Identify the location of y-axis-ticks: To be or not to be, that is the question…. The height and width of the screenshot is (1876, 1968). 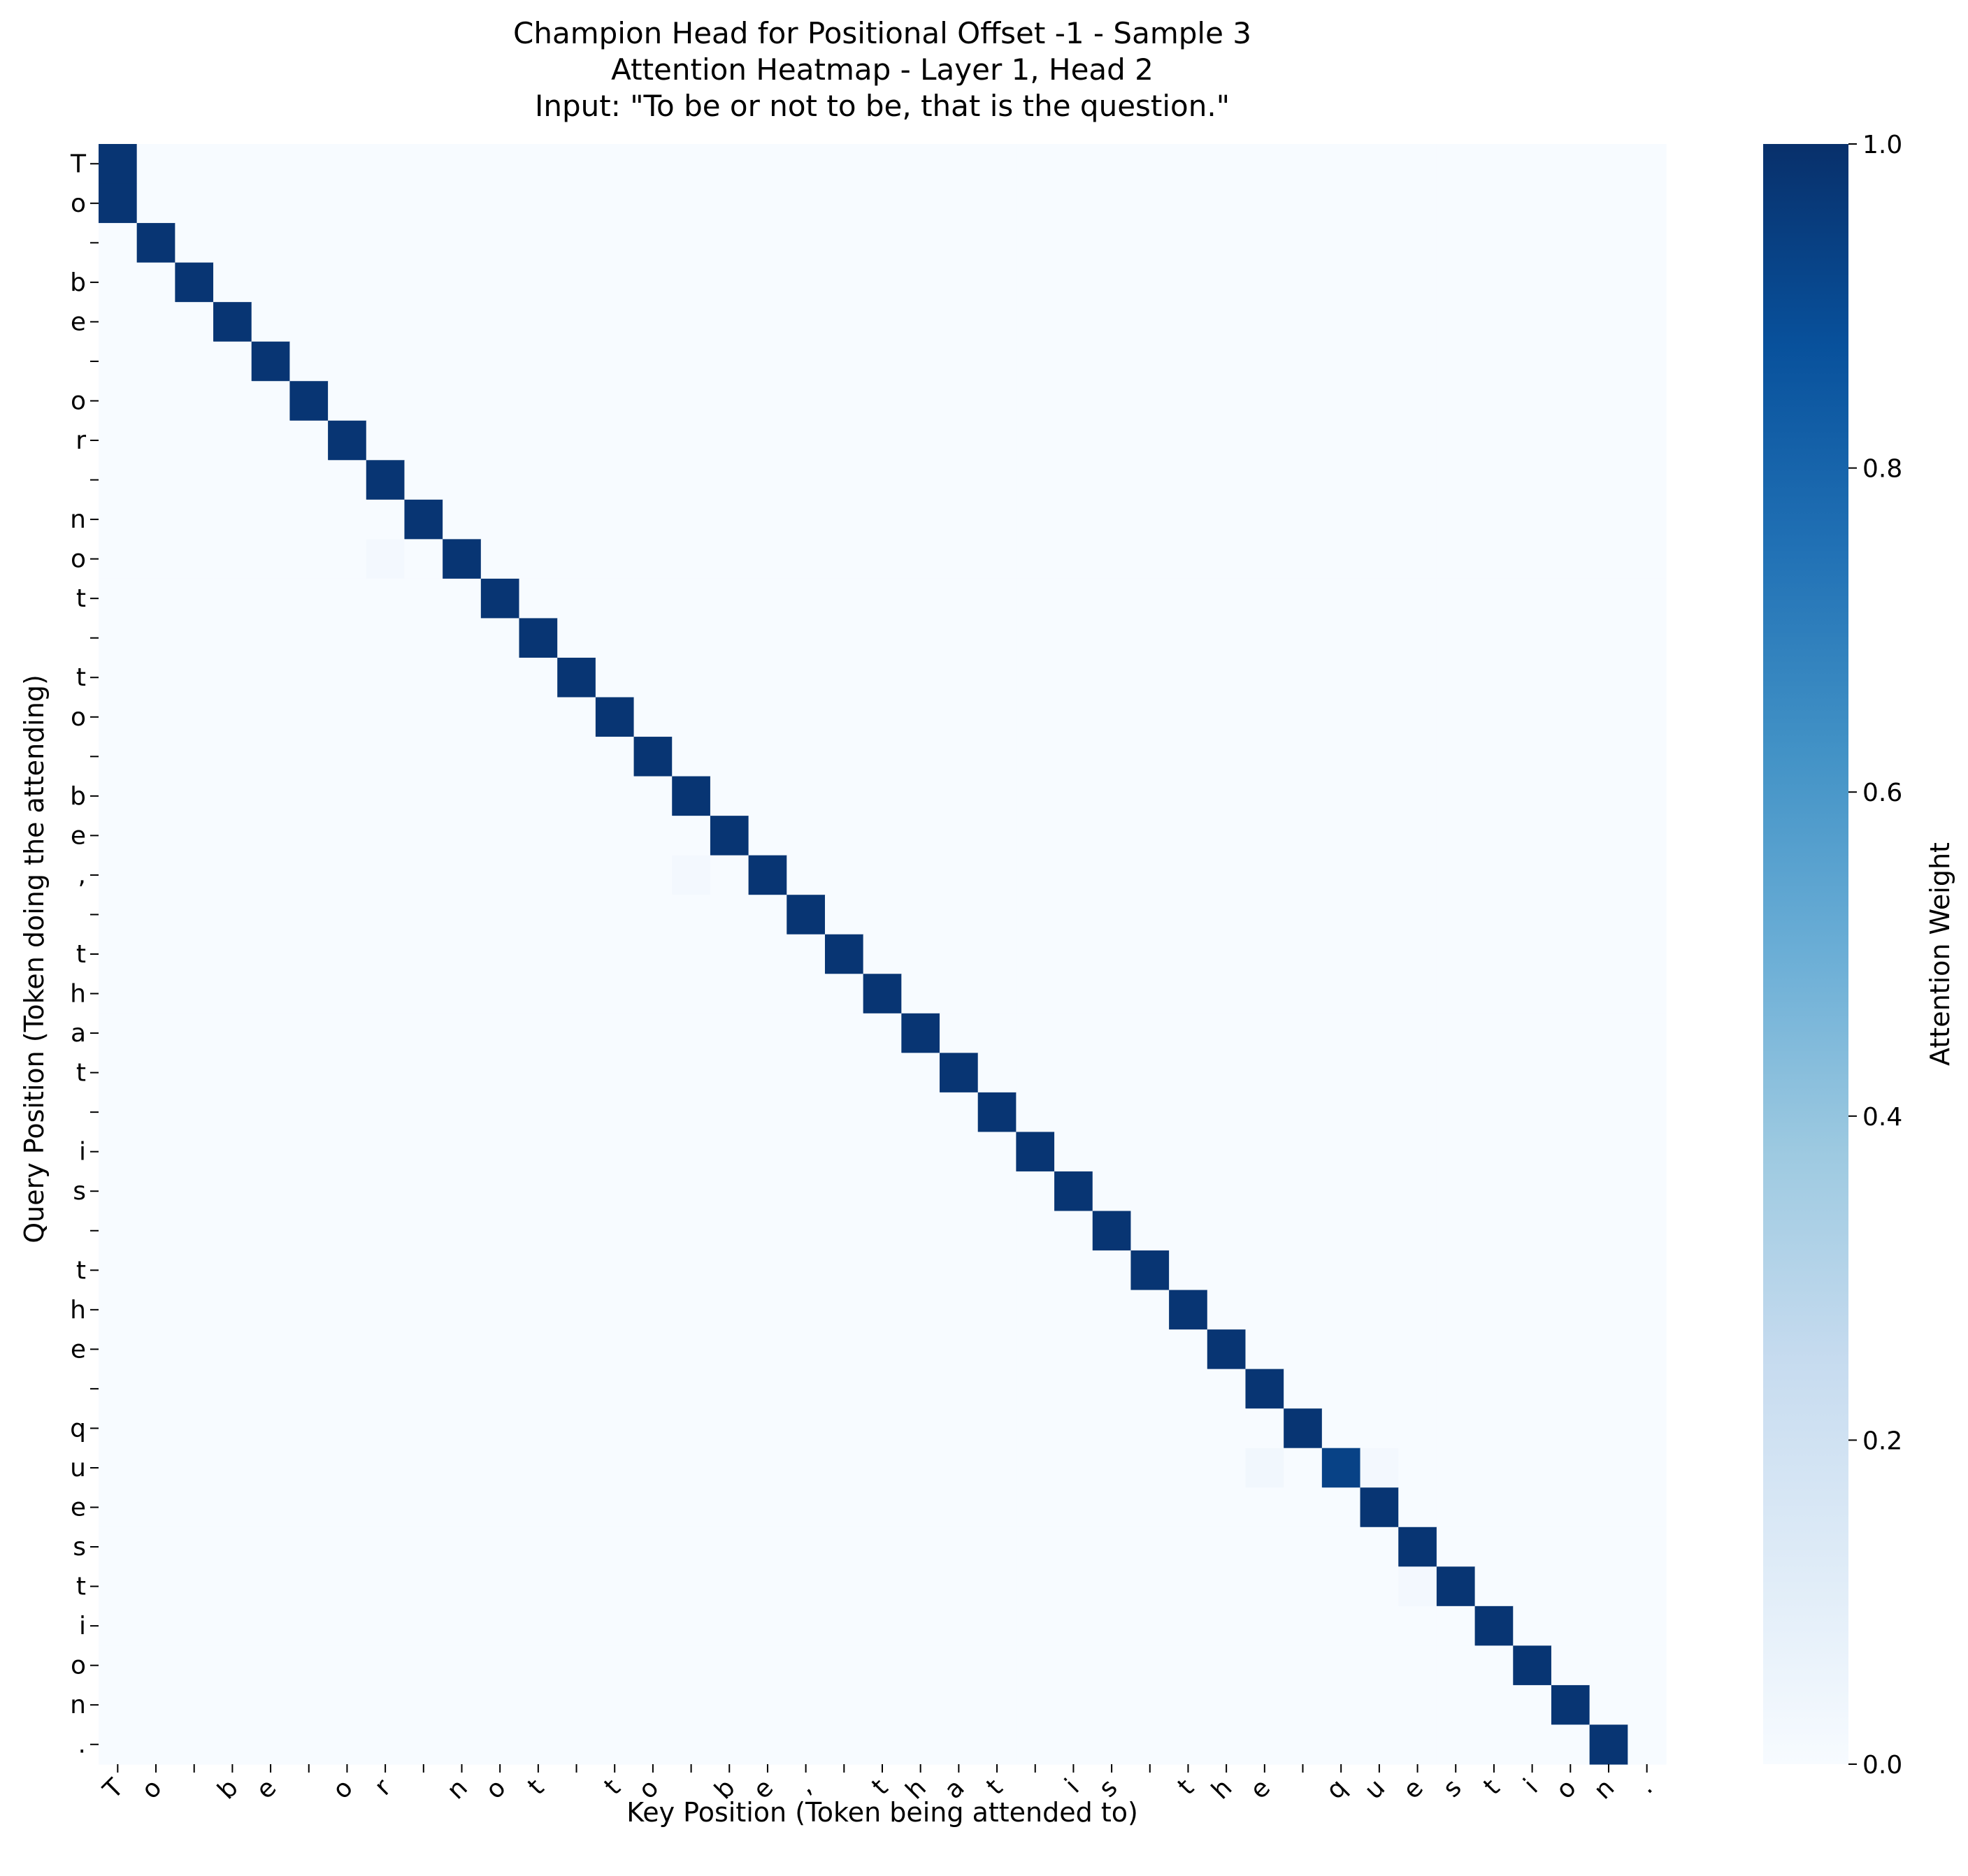
(84, 954).